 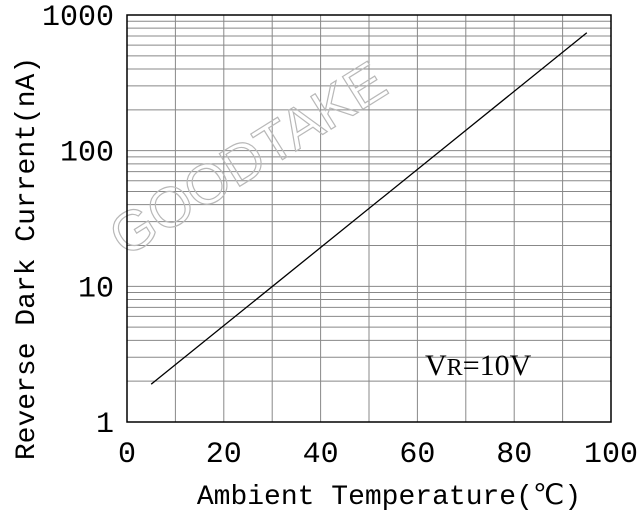 What do you see at coordinates (321, 455) in the screenshot?
I see `x-tick-label: 40` at bounding box center [321, 455].